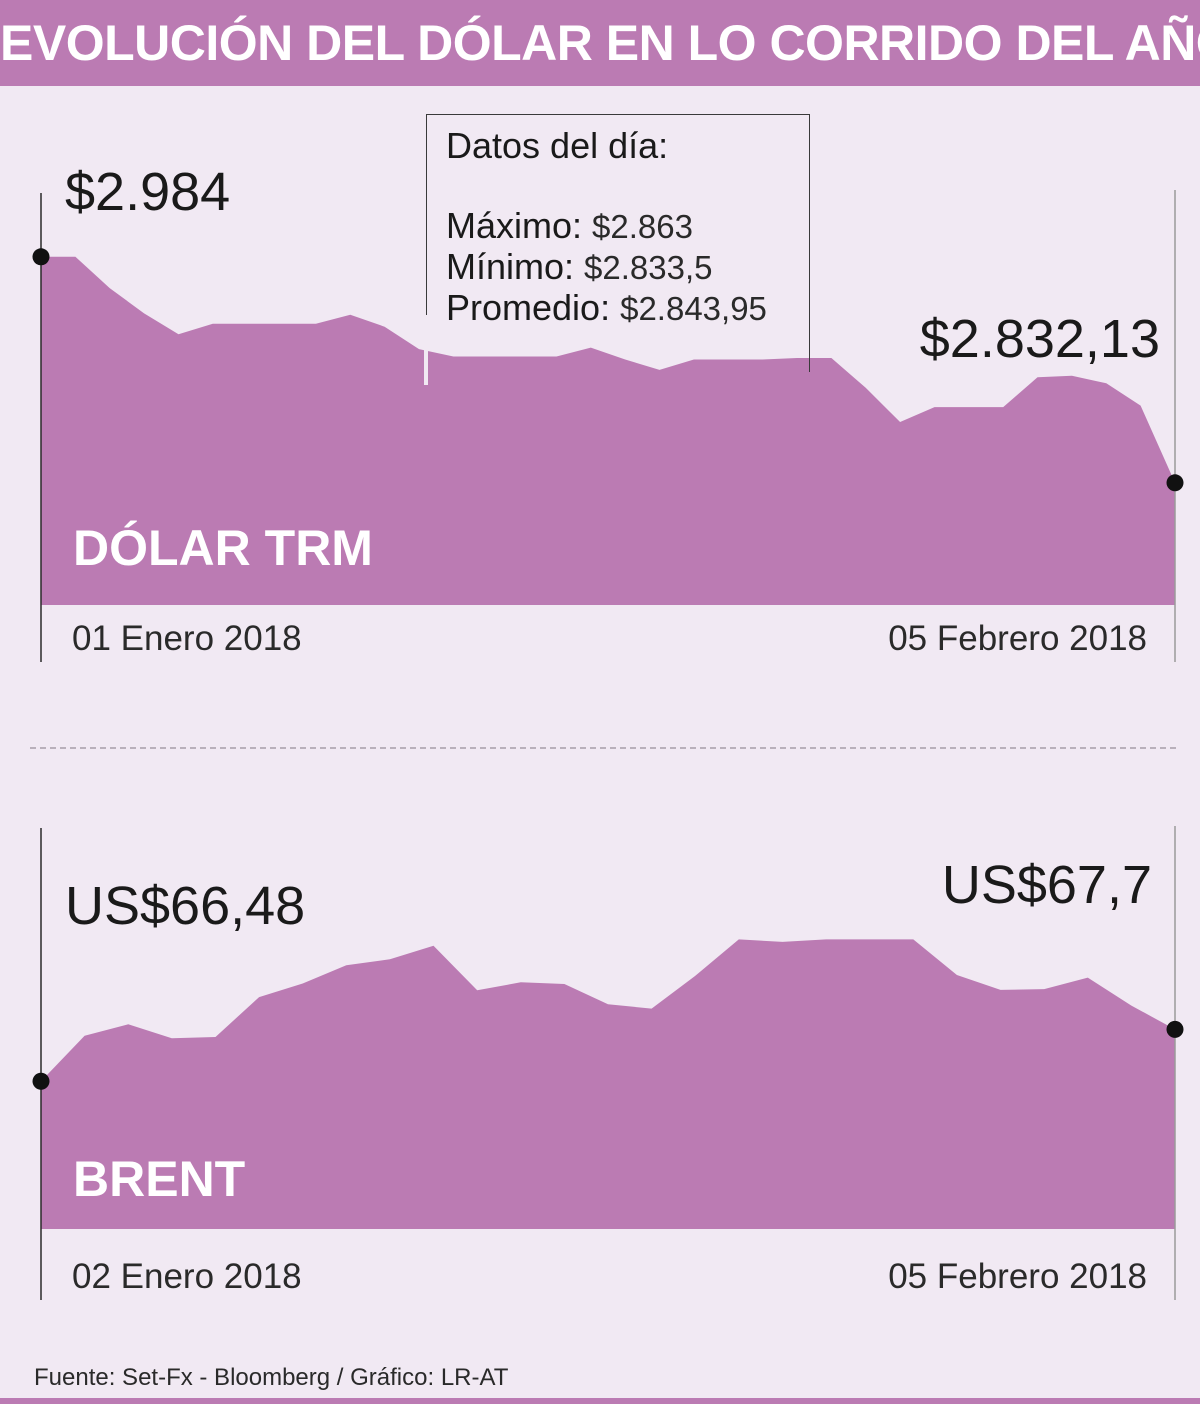 The width and height of the screenshot is (1200, 1404). Describe the element at coordinates (510, 266) in the screenshot. I see `daily-min-label: Mínimo:` at that location.